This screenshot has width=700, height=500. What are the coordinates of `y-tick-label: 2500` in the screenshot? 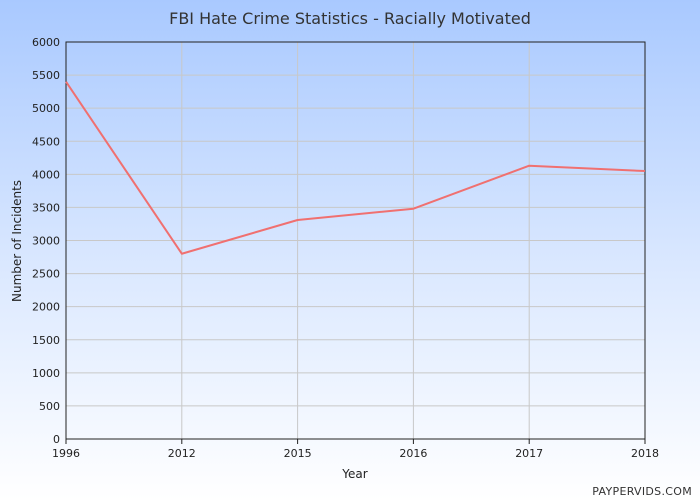 It's located at (46, 274).